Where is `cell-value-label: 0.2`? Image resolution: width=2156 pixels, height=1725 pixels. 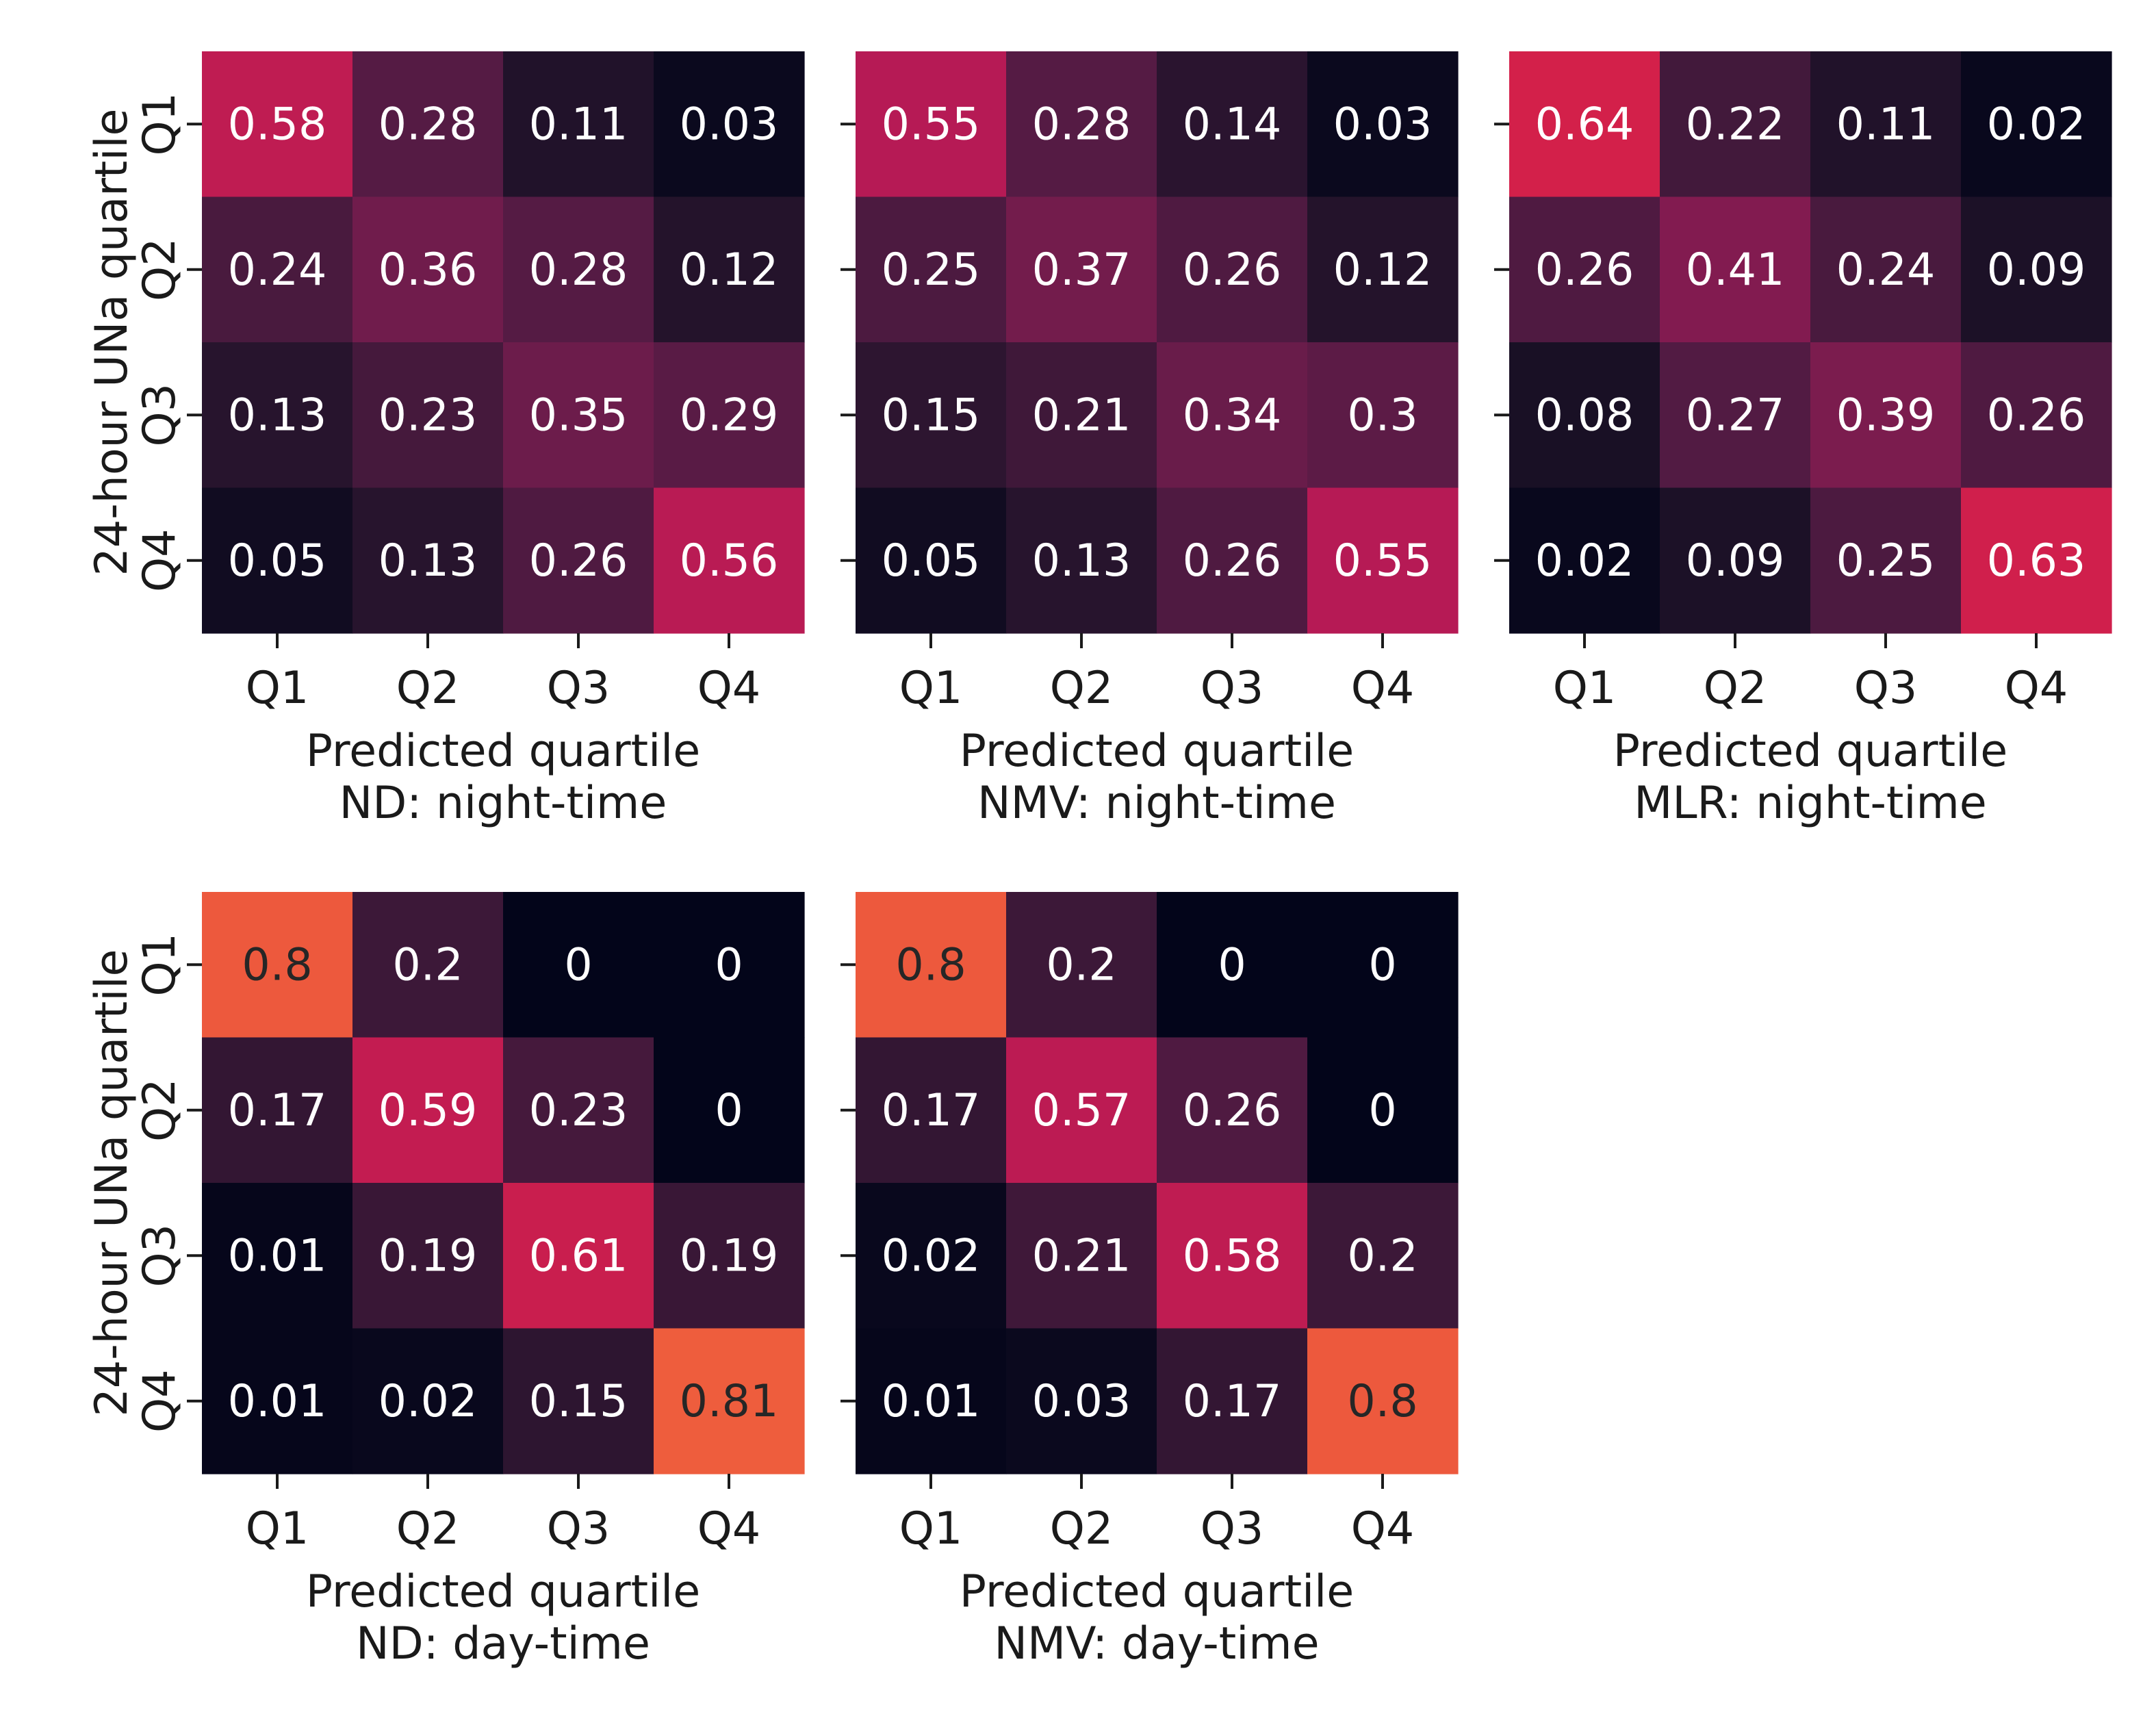
cell-value-label: 0.2 is located at coordinates (1382, 1255).